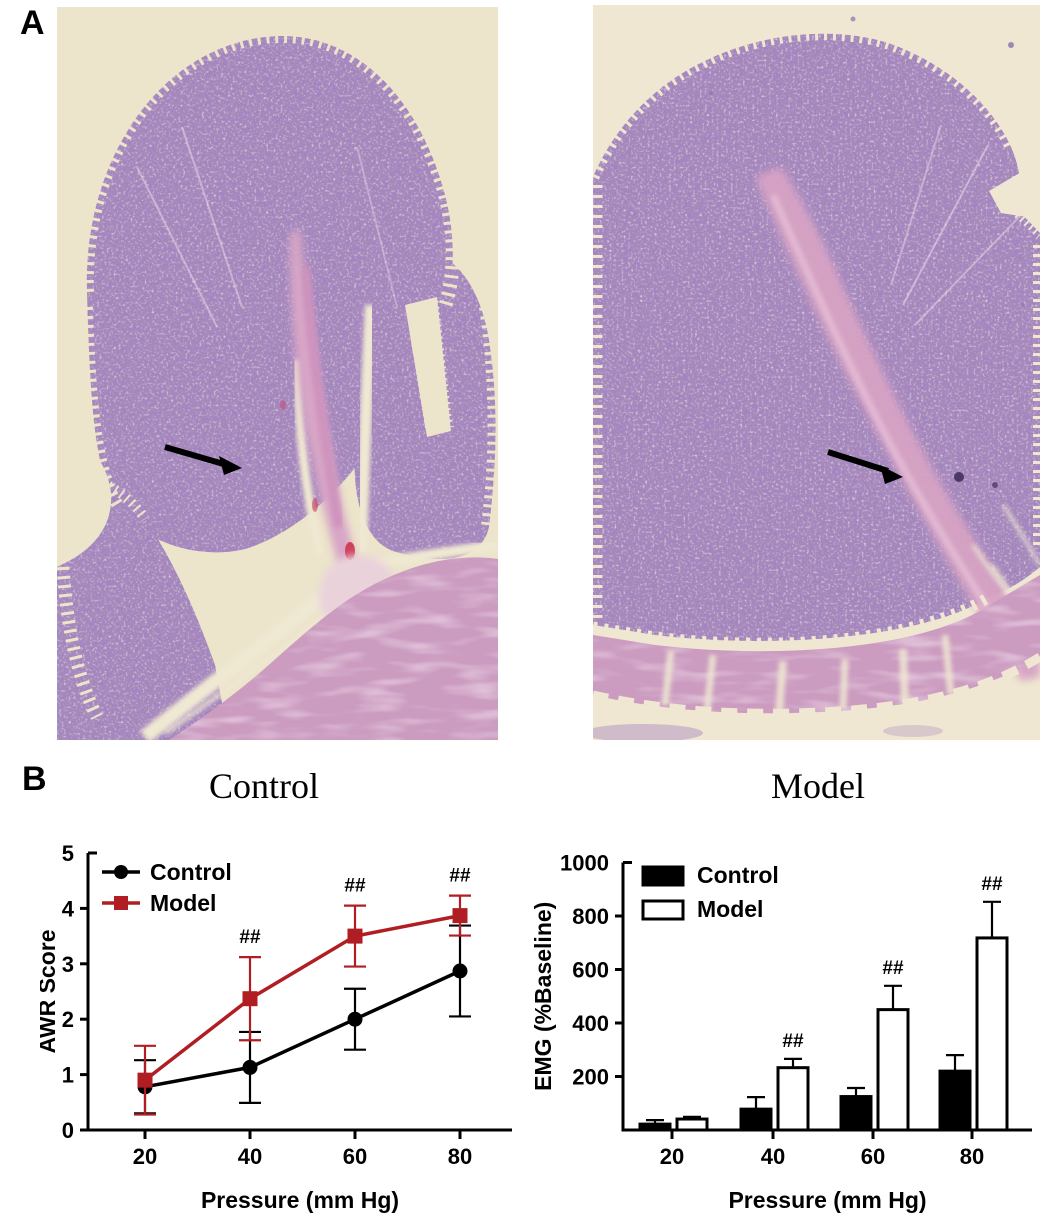 The height and width of the screenshot is (1231, 1047). What do you see at coordinates (584, 863) in the screenshot?
I see `y-tick-label: 1000` at bounding box center [584, 863].